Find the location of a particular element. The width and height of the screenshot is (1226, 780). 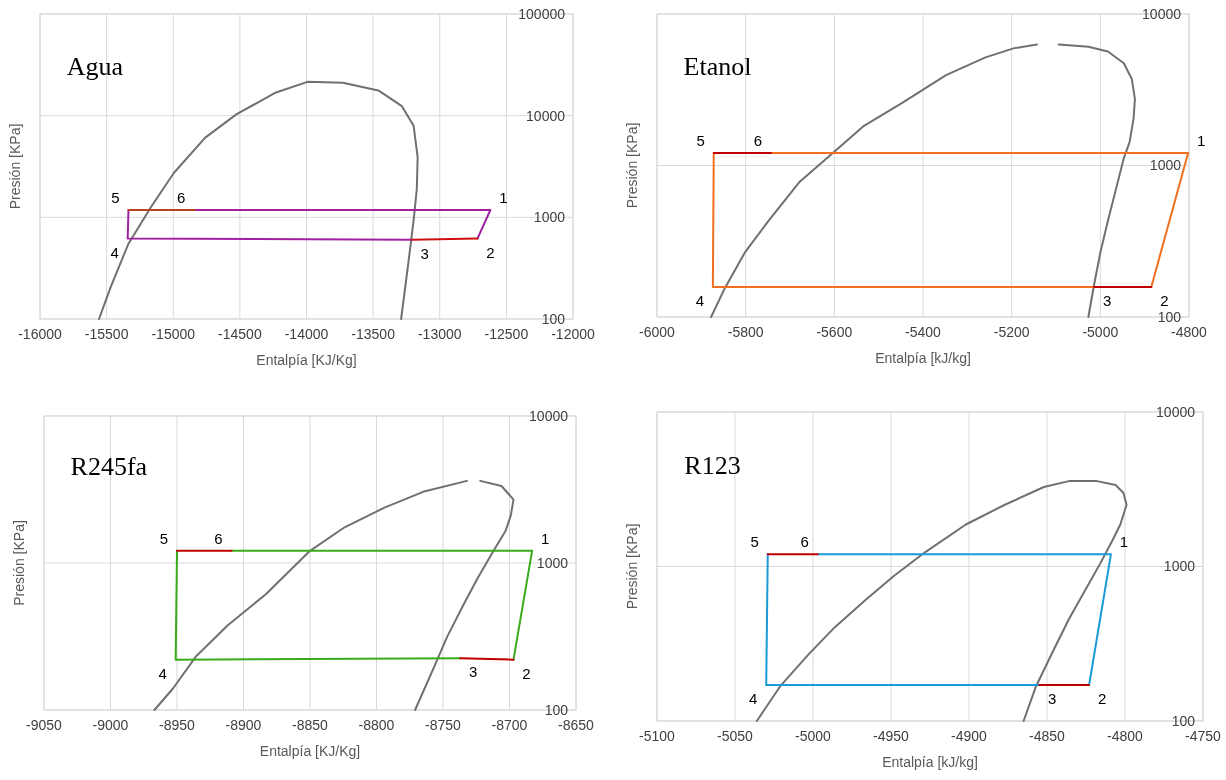

x-tick-label: -9000 is located at coordinates (110, 725).